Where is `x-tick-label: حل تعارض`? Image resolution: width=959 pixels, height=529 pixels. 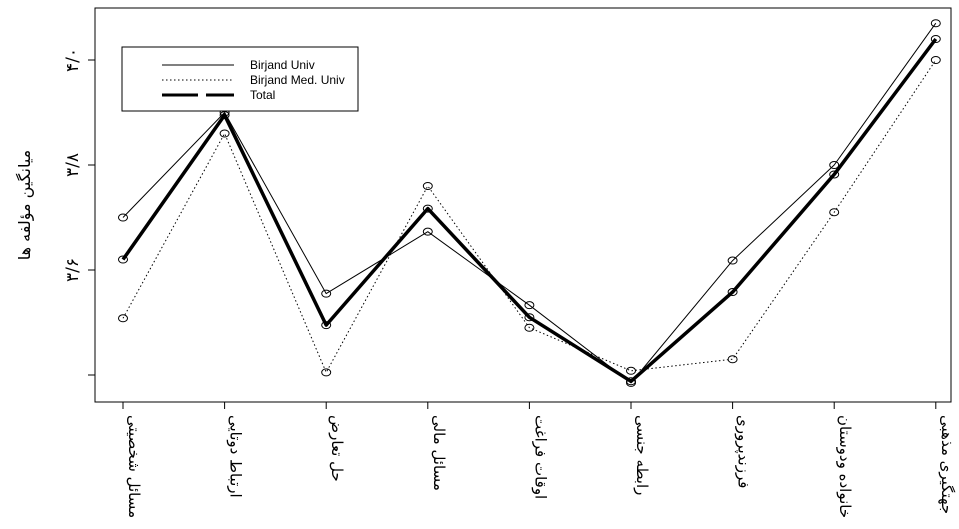
x-tick-label: حل تعارض is located at coordinates (337, 448).